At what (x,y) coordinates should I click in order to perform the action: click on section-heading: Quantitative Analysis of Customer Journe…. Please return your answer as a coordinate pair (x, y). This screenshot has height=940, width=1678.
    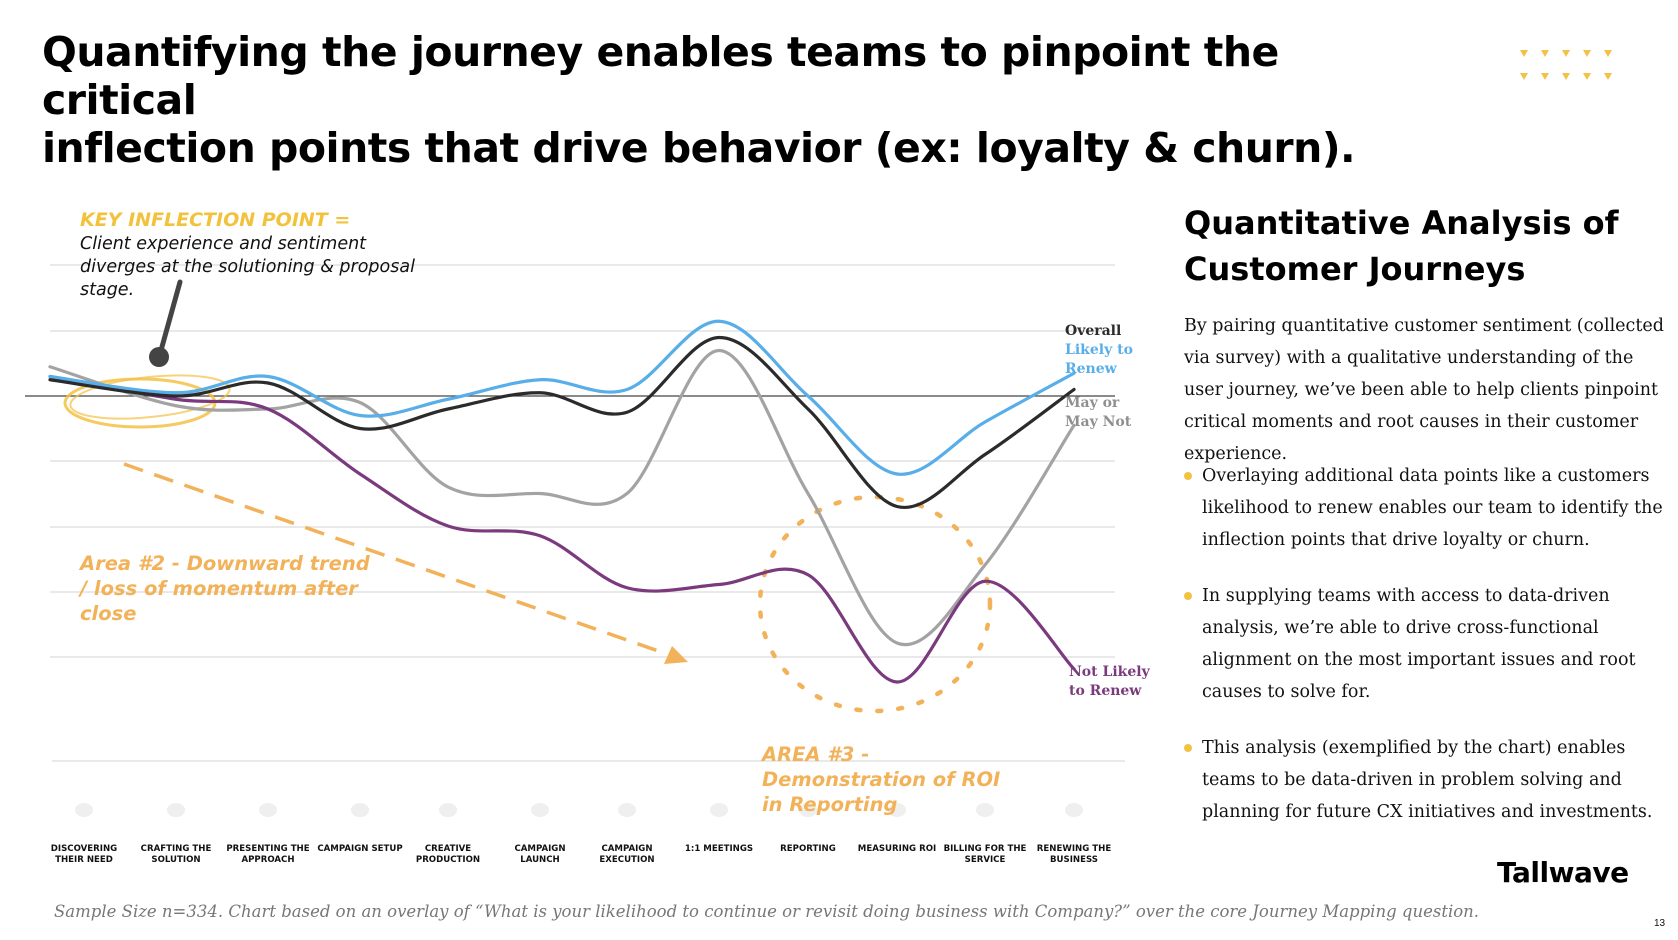
    Looking at the image, I should click on (1414, 246).